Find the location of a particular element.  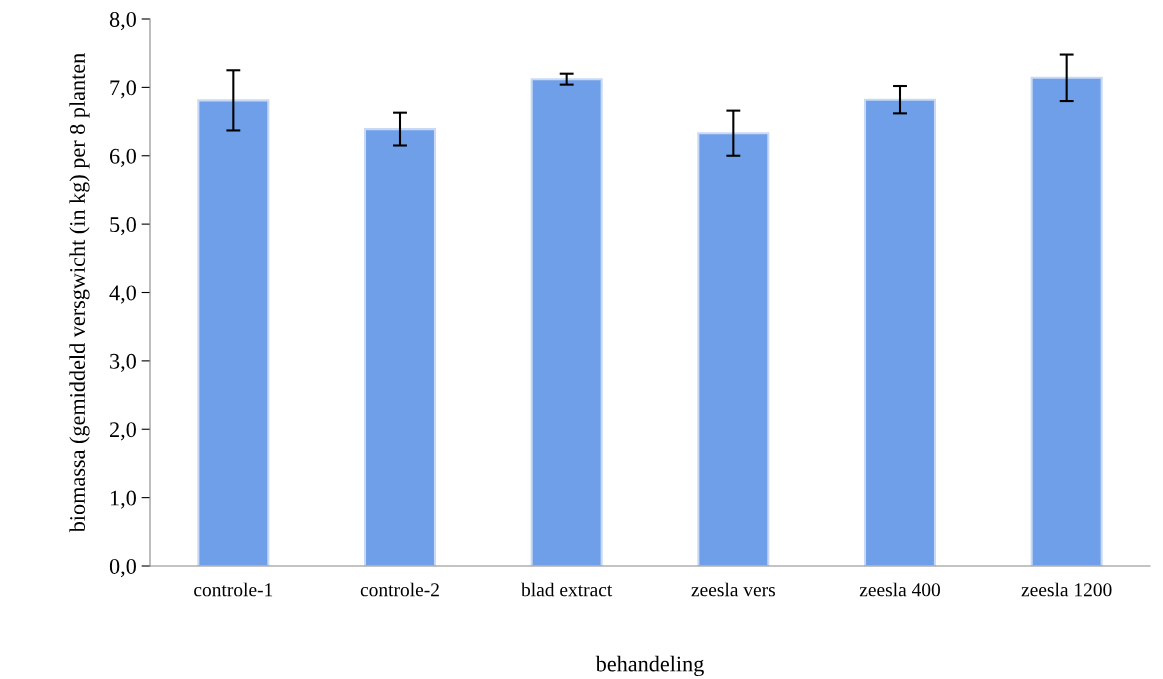

y-tick-label: 2,0 is located at coordinates (123, 431).